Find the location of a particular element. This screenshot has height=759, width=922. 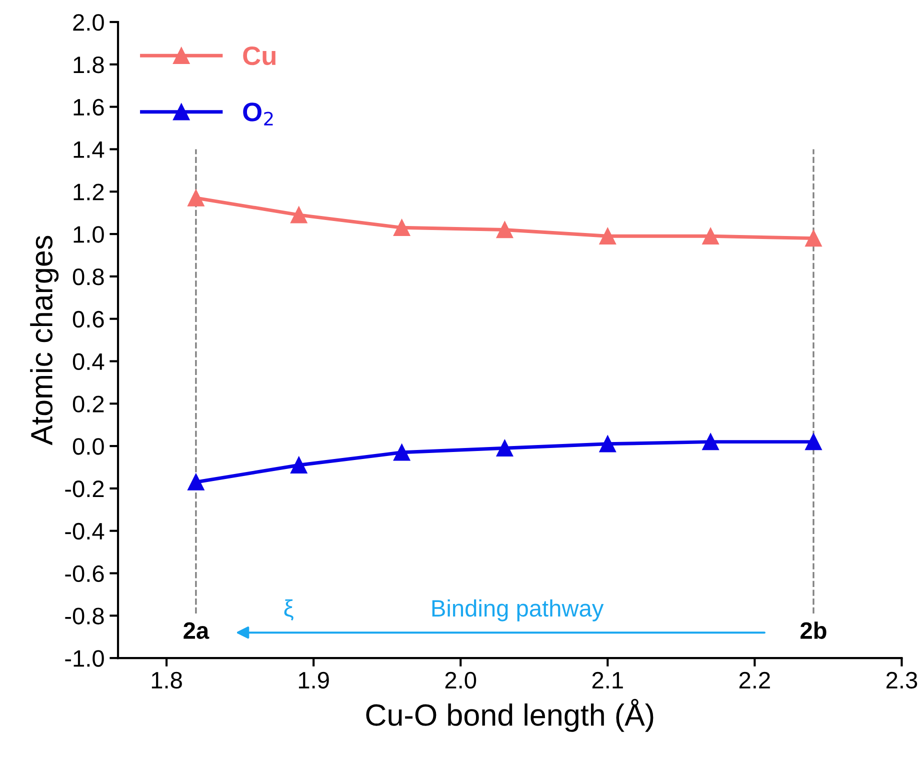

x-axis-title: Cu-O bond length (Å) is located at coordinates (510, 715).